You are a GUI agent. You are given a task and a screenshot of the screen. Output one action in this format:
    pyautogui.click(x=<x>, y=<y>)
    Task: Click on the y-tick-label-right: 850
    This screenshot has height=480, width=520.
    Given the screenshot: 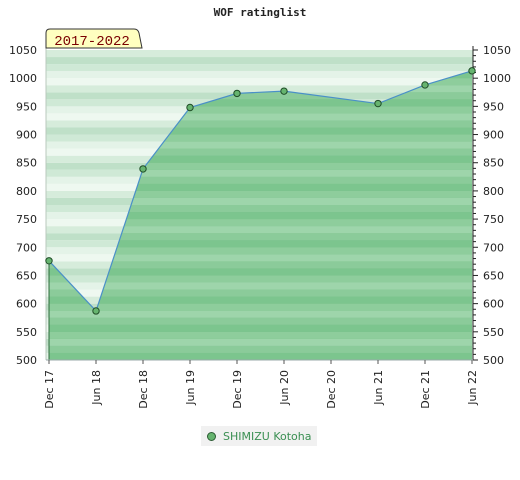 What is the action you would take?
    pyautogui.click(x=493, y=163)
    